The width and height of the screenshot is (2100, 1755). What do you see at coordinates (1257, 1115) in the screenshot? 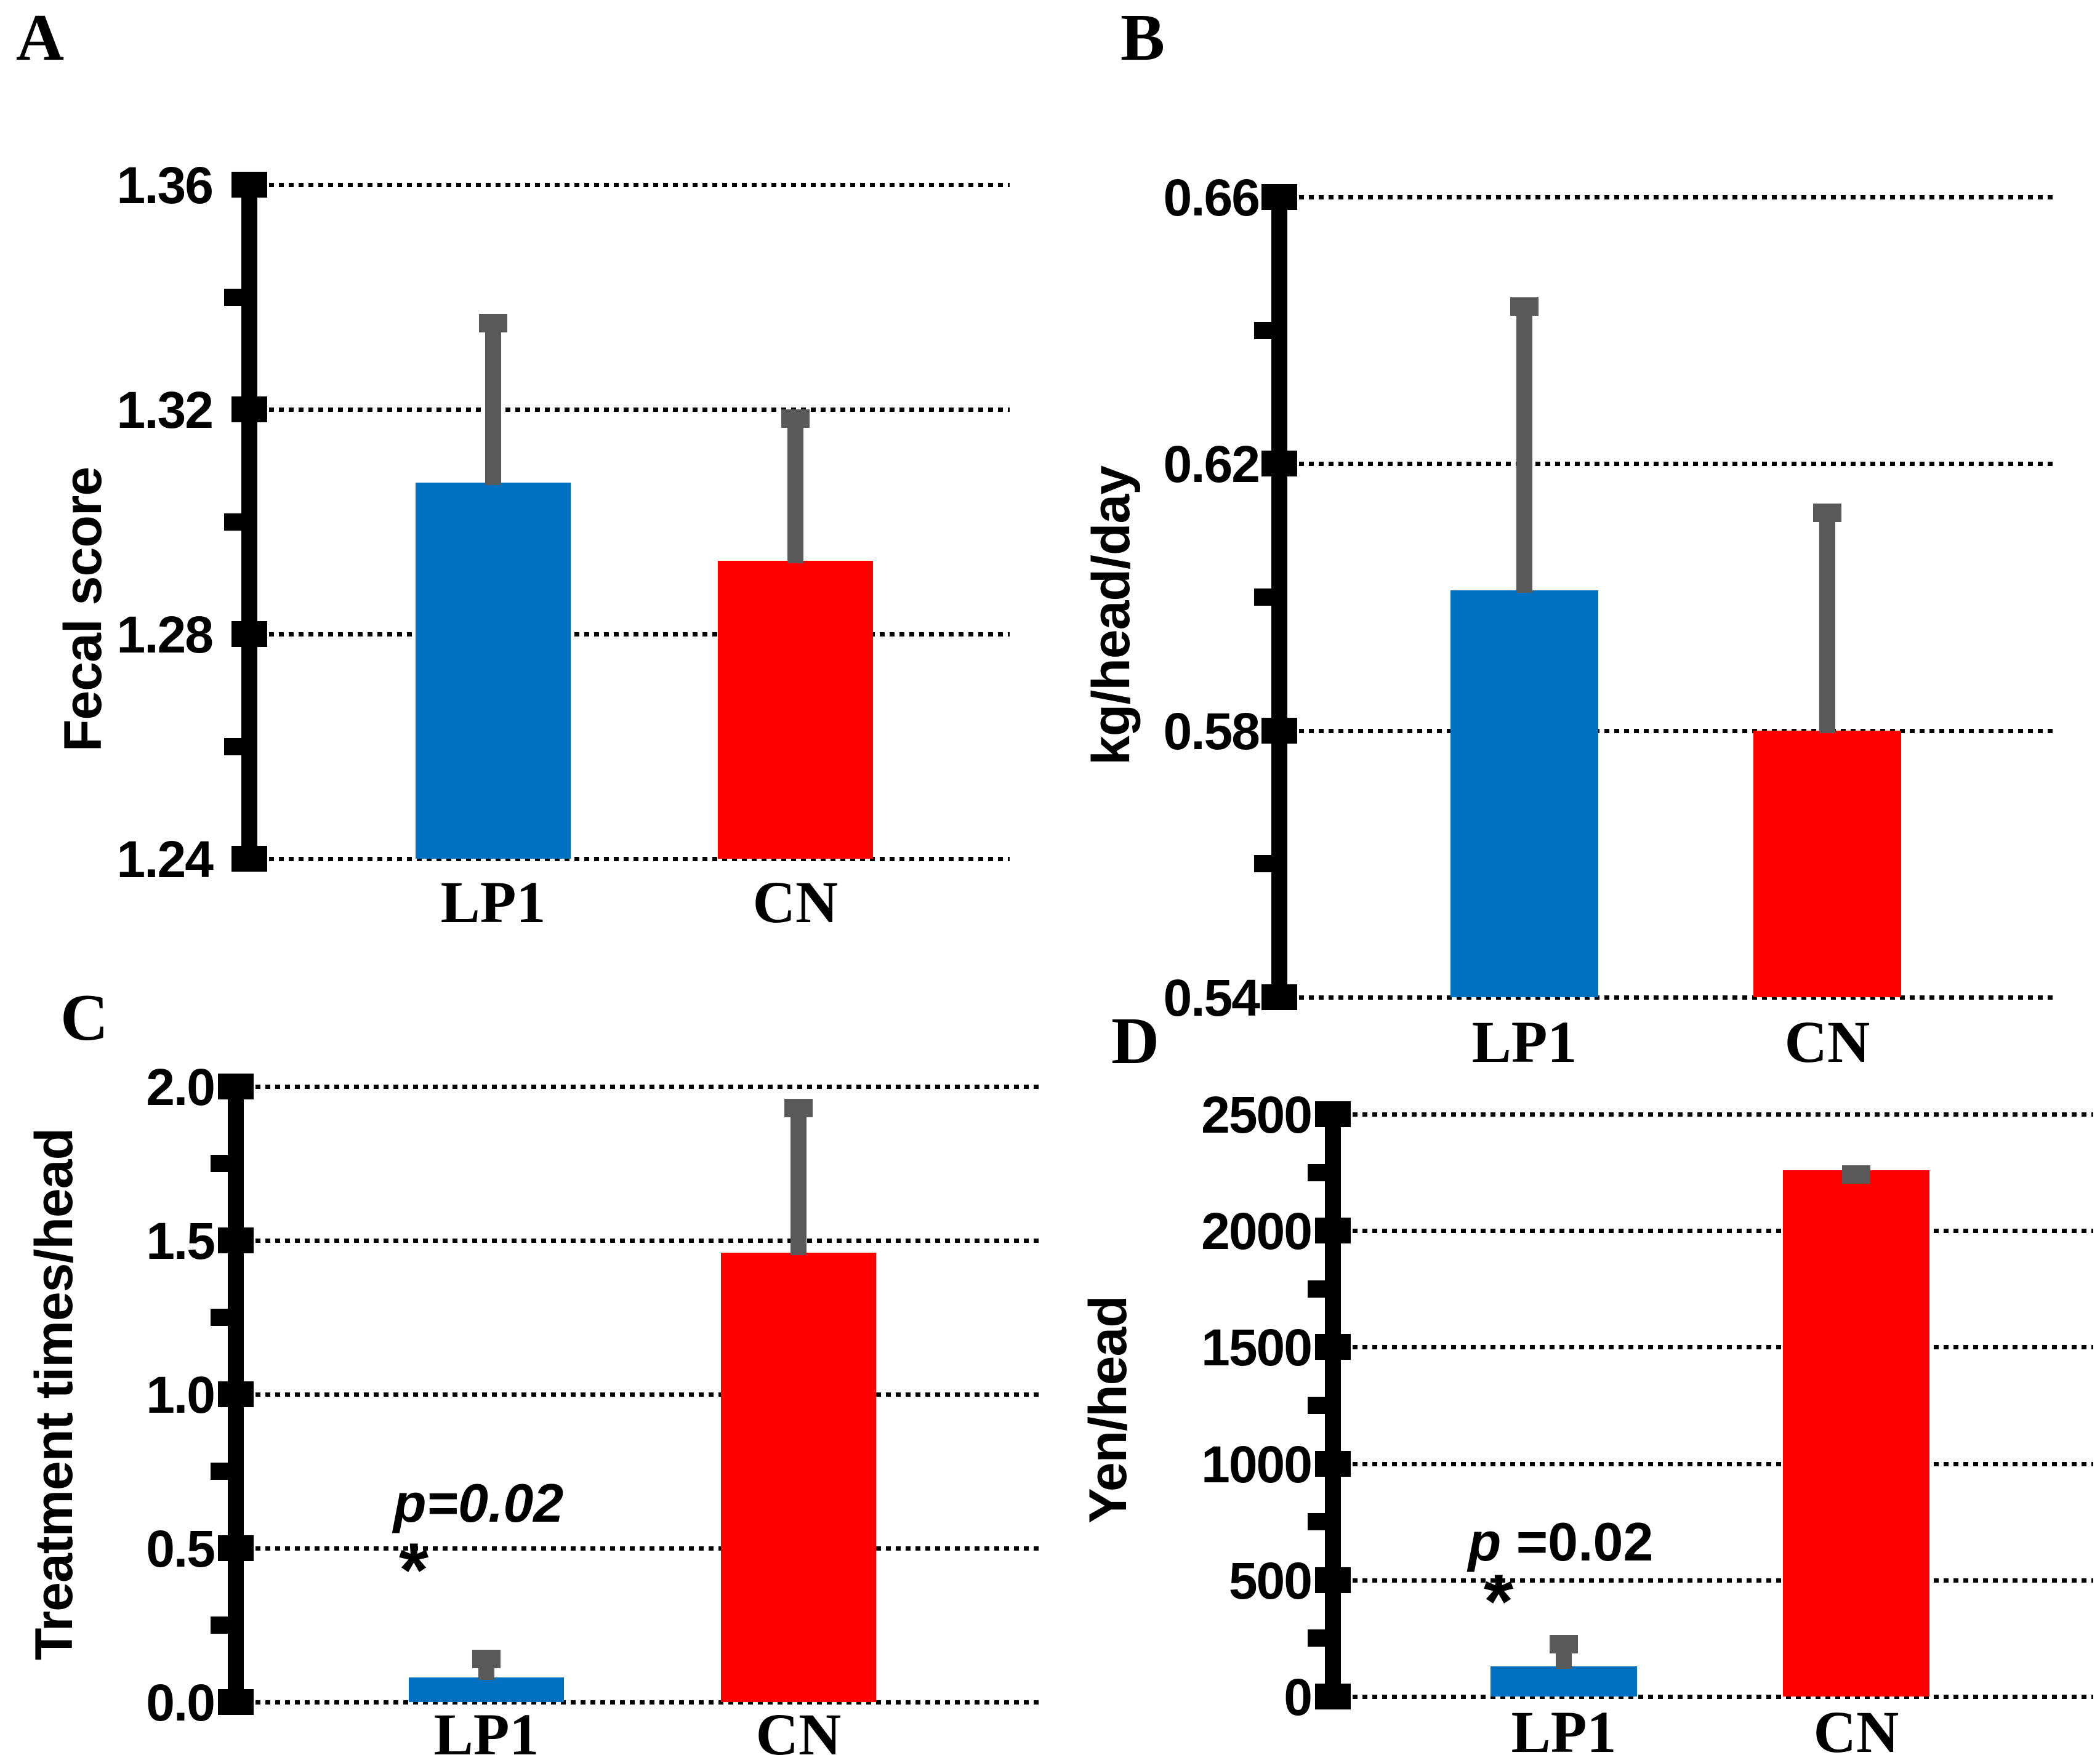
I see `y-tick-label: 2500` at bounding box center [1257, 1115].